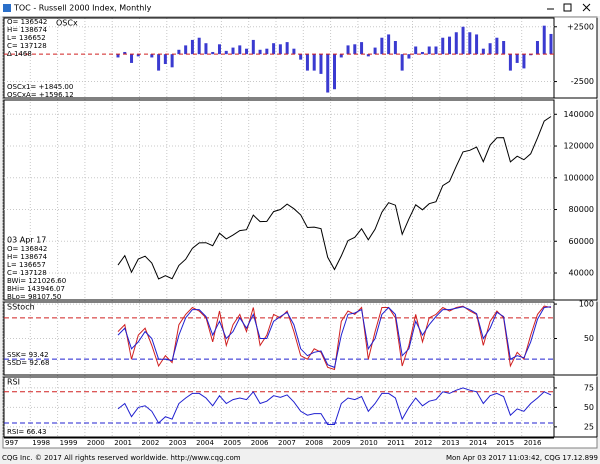 The height and width of the screenshot is (464, 600). I want to click on year-label: 2005, so click(232, 443).